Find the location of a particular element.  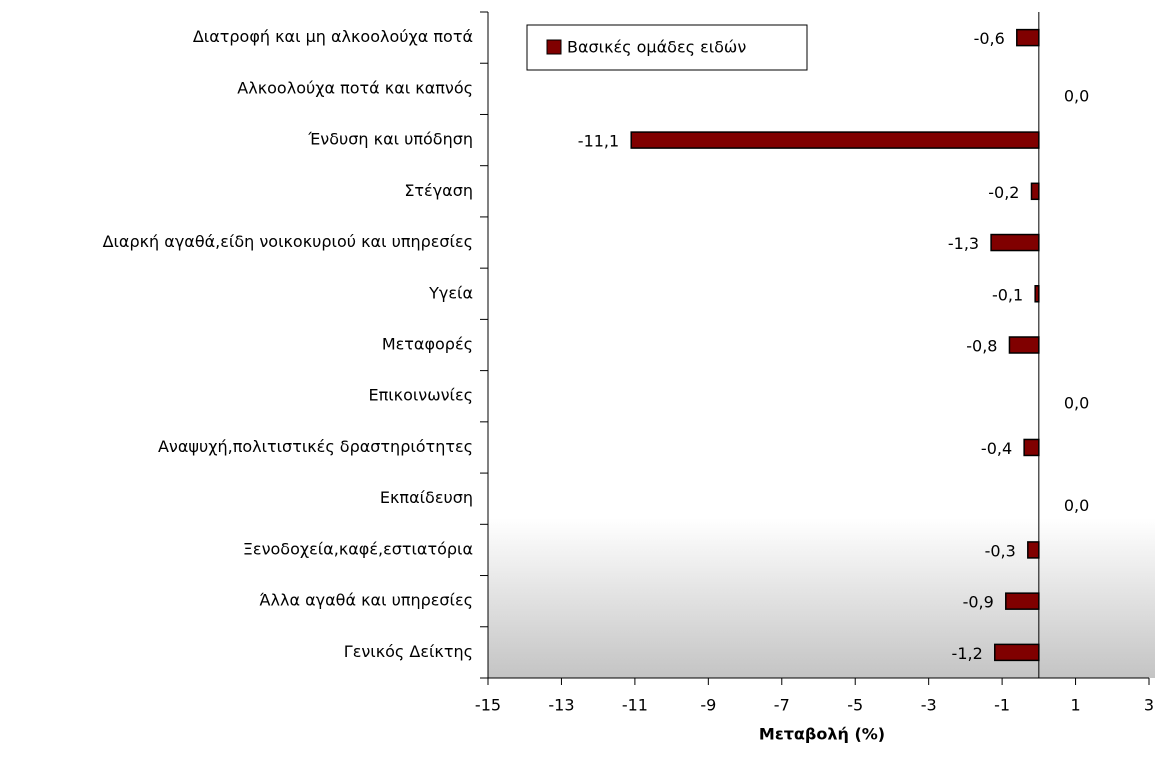

x-tick-label: -1 is located at coordinates (1002, 705).